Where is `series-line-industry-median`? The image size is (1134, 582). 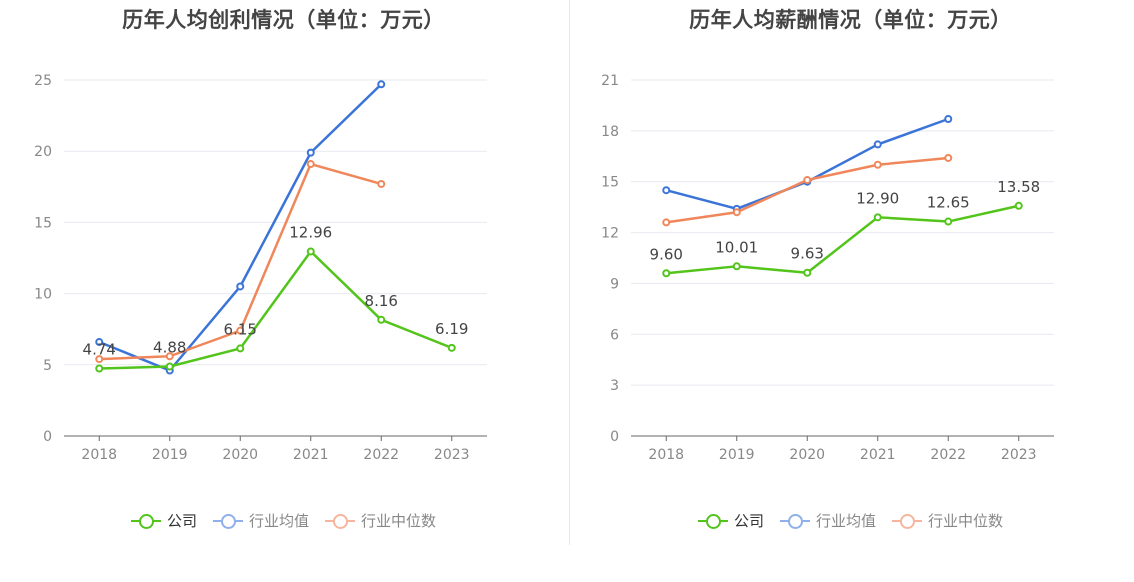
series-line-industry-median is located at coordinates (807, 190).